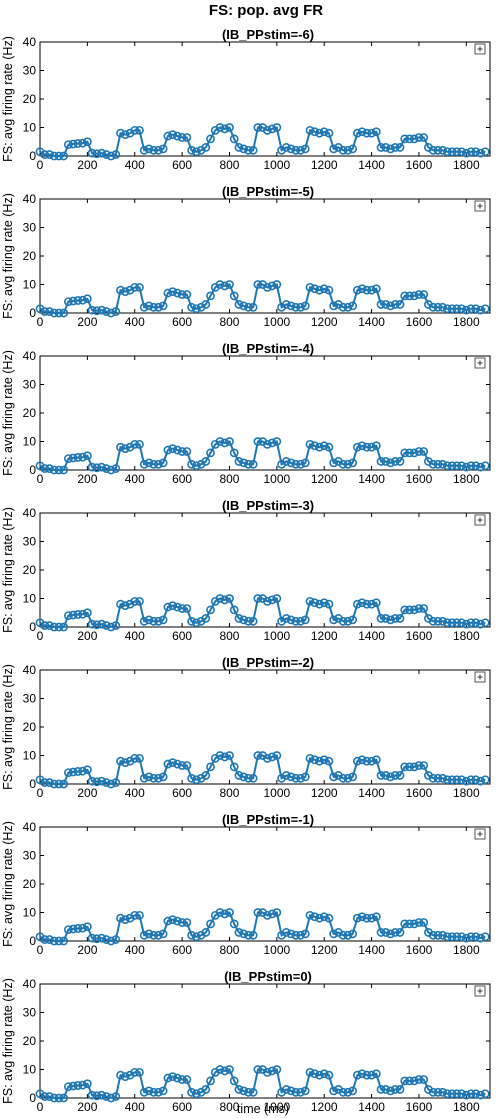  What do you see at coordinates (30, 727) in the screenshot?
I see `y-tick-label: 20` at bounding box center [30, 727].